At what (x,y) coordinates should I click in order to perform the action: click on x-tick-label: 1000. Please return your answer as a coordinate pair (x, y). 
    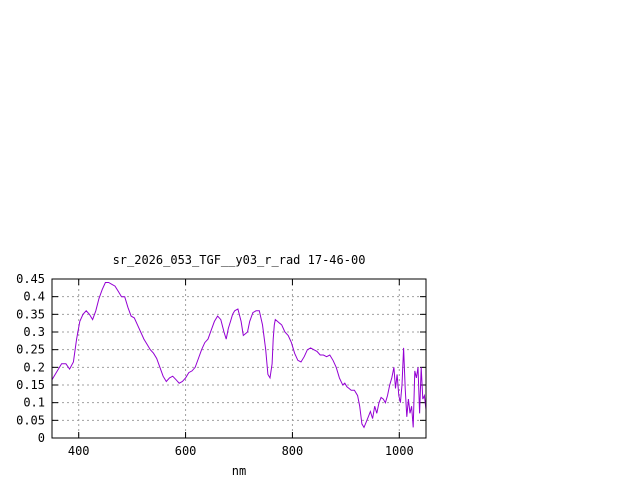
    Looking at the image, I should click on (399, 451).